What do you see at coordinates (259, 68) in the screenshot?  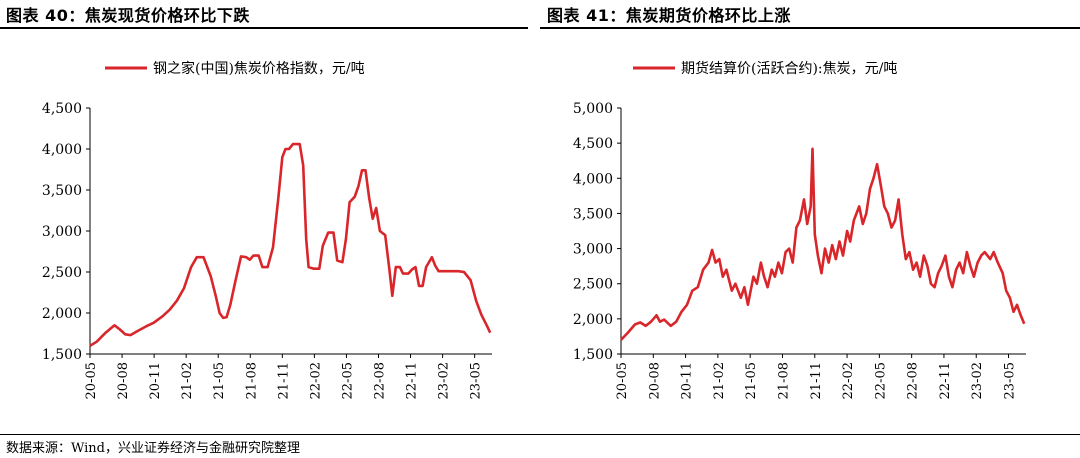 I see `legend-label: 钢之家(中国)焦炭价格指数，元/吨` at bounding box center [259, 68].